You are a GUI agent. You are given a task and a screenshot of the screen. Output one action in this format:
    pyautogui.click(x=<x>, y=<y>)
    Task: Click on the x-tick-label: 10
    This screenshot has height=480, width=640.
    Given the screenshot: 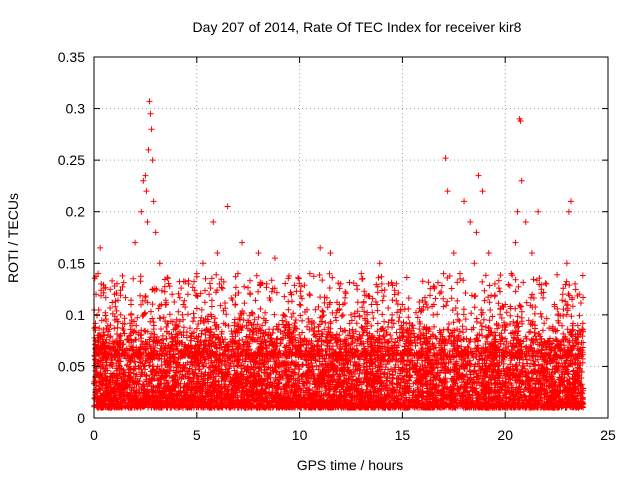 What is the action you would take?
    pyautogui.click(x=300, y=435)
    